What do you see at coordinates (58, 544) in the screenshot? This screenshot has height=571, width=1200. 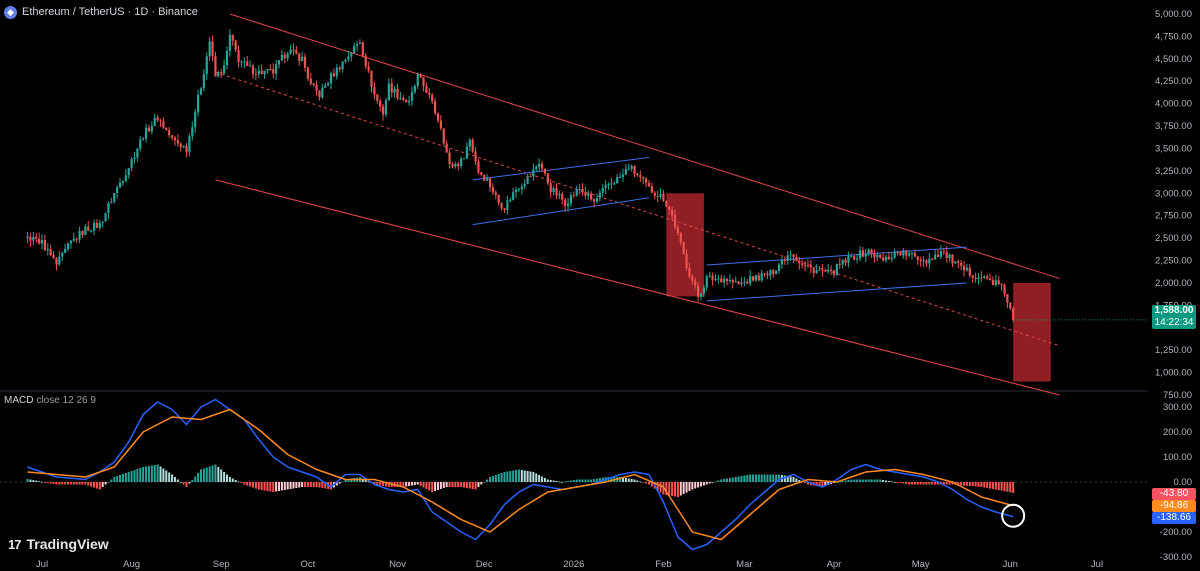 I see `tradingview-brand: 17 TradingView` at bounding box center [58, 544].